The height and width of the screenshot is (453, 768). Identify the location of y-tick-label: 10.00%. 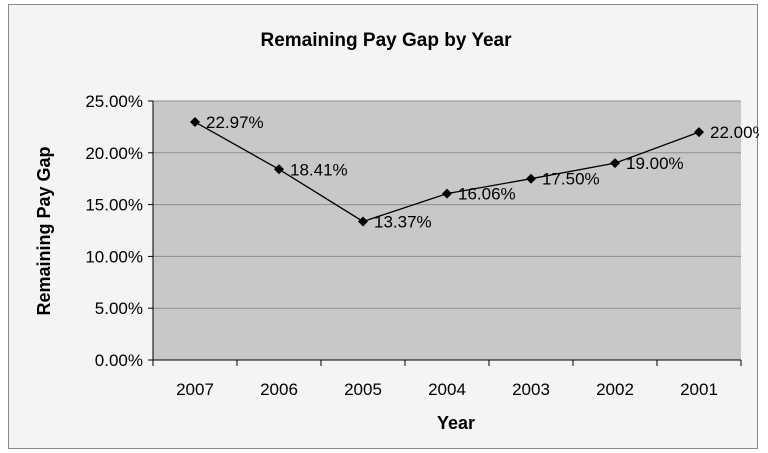
(114, 256).